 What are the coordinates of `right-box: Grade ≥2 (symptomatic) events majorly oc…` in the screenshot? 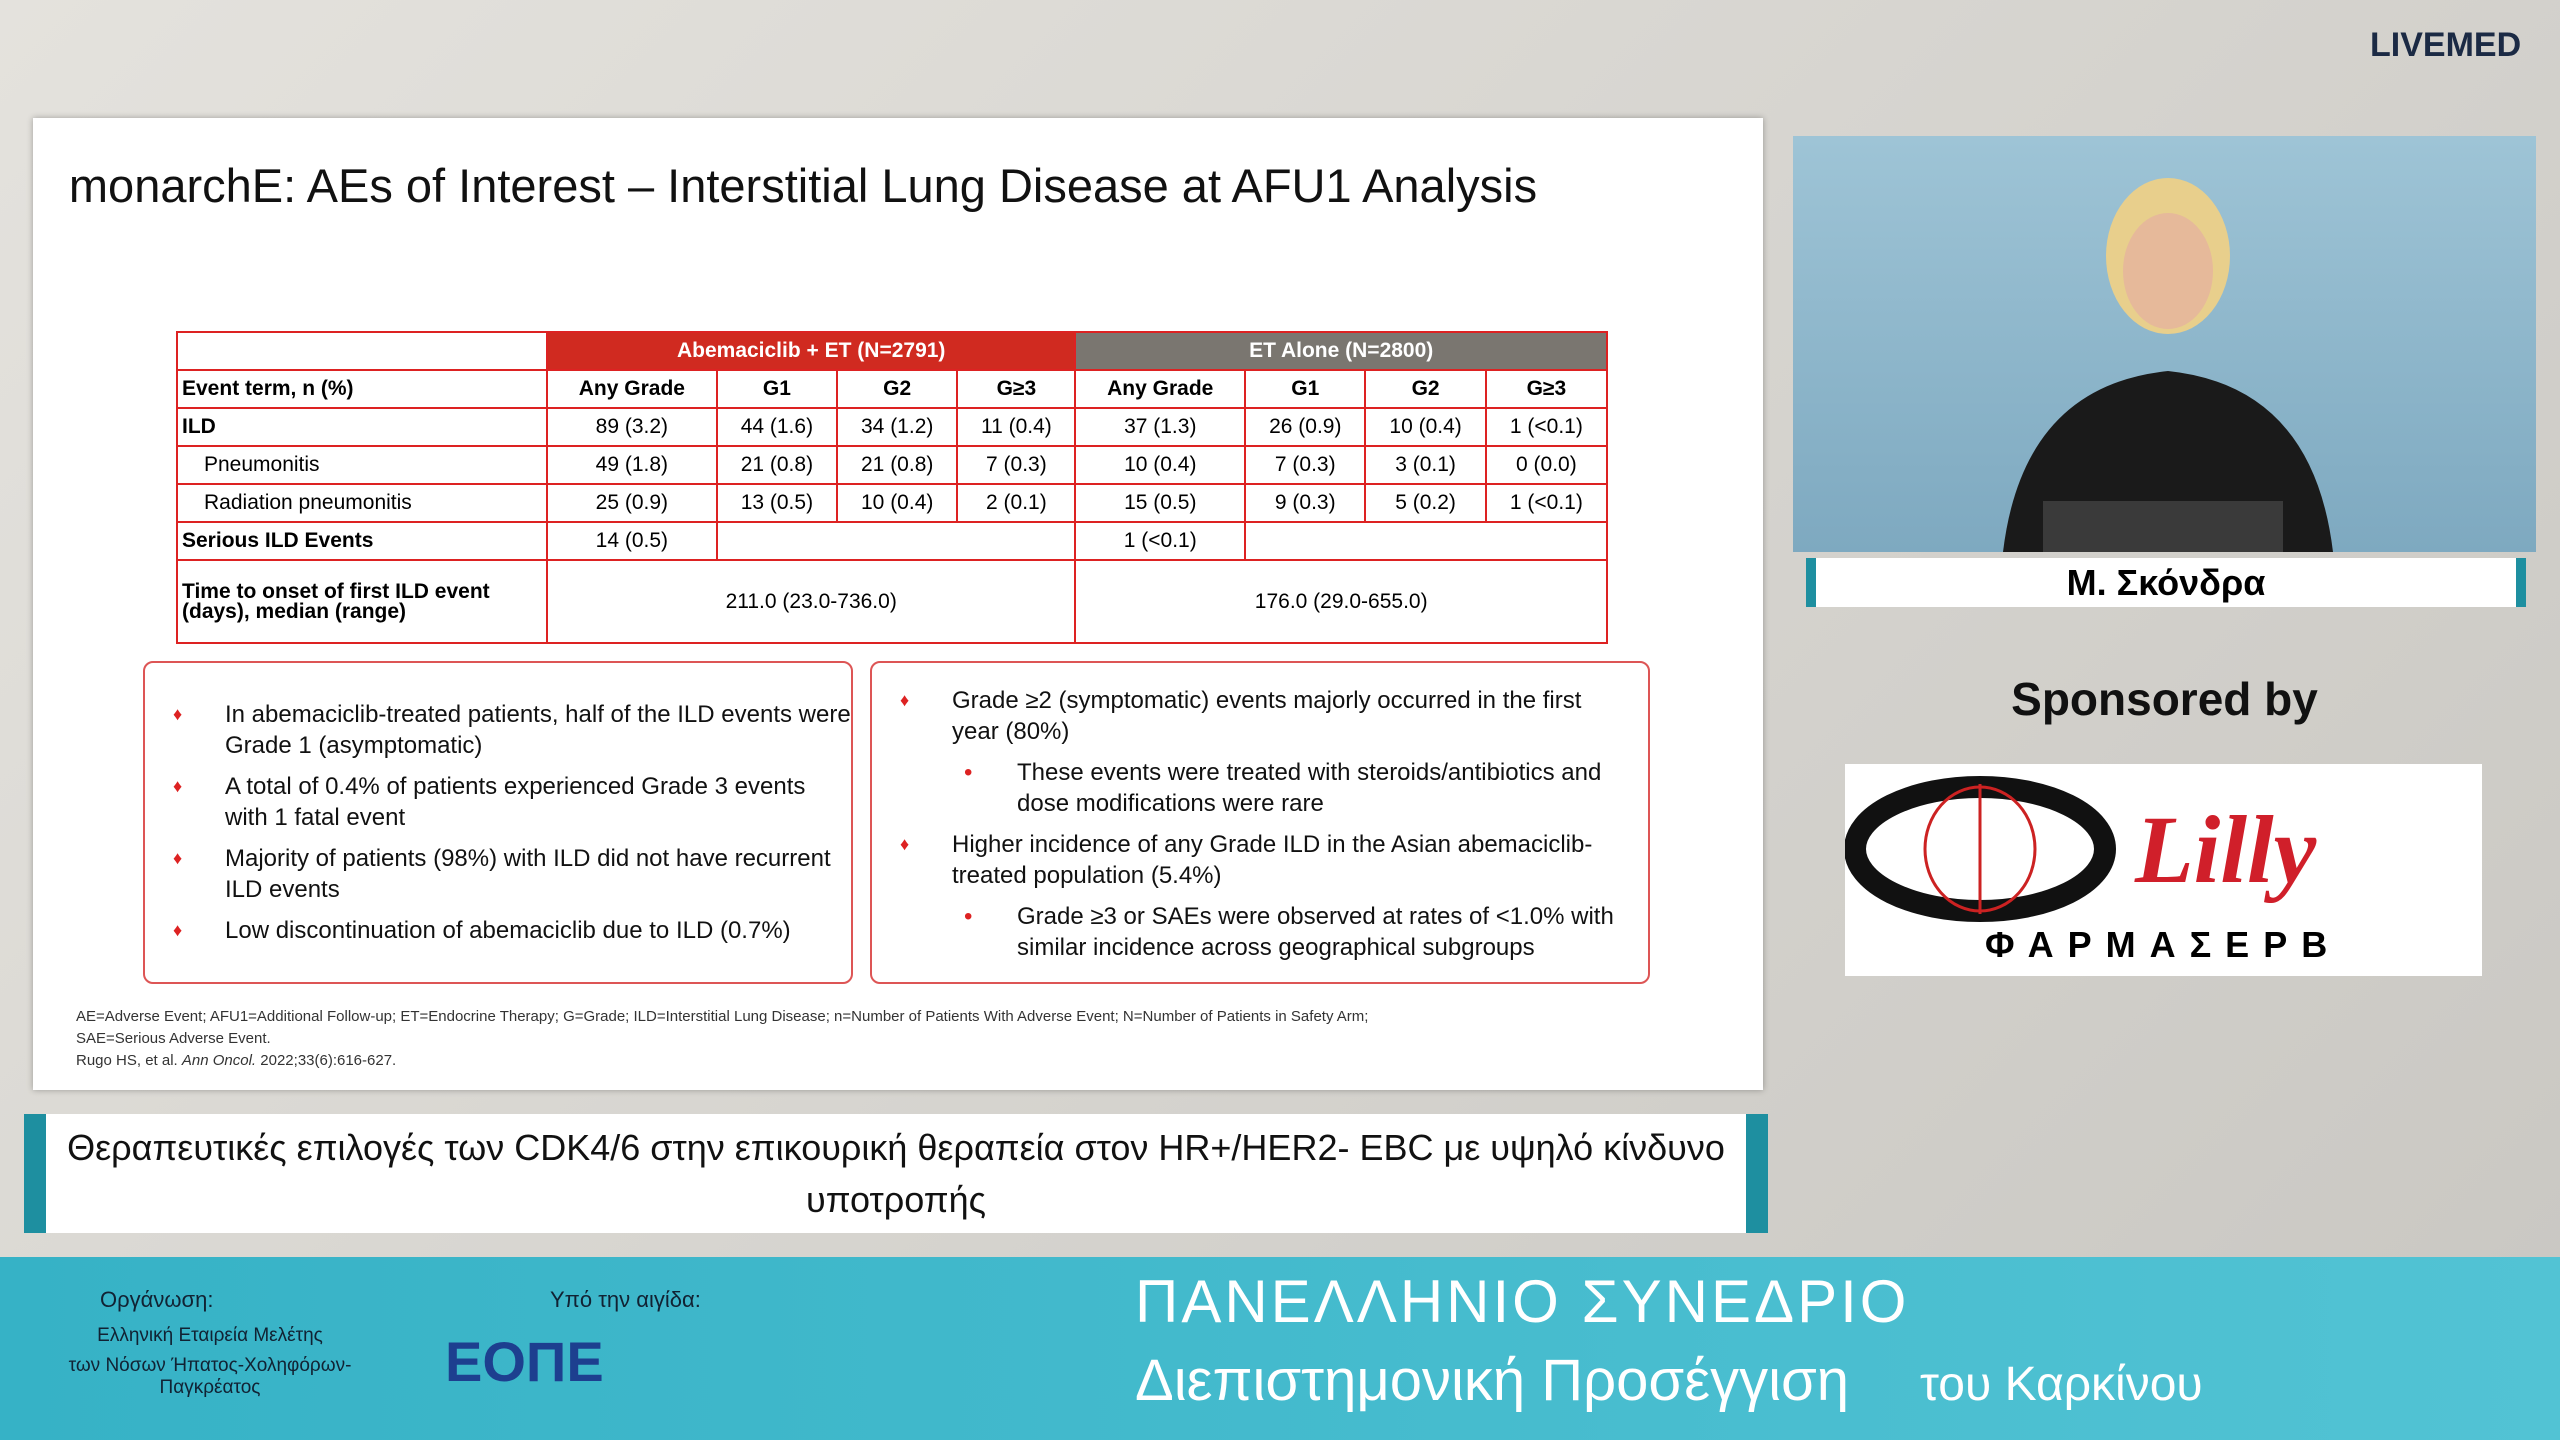 It's located at (1260, 822).